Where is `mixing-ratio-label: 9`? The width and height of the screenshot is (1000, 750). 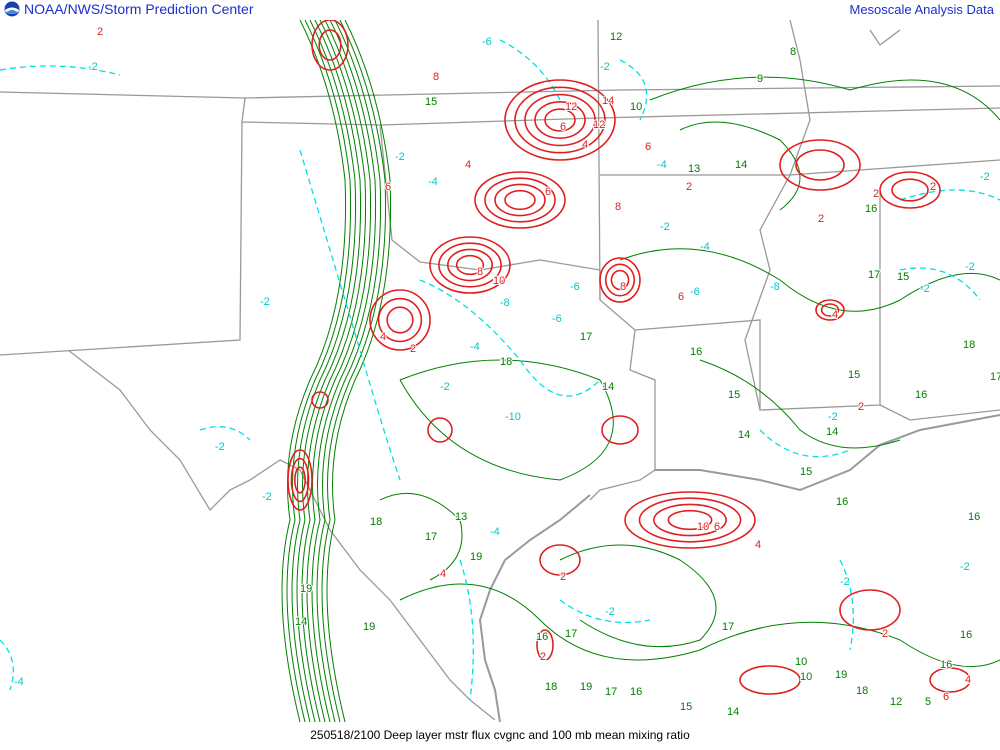 mixing-ratio-label: 9 is located at coordinates (760, 79).